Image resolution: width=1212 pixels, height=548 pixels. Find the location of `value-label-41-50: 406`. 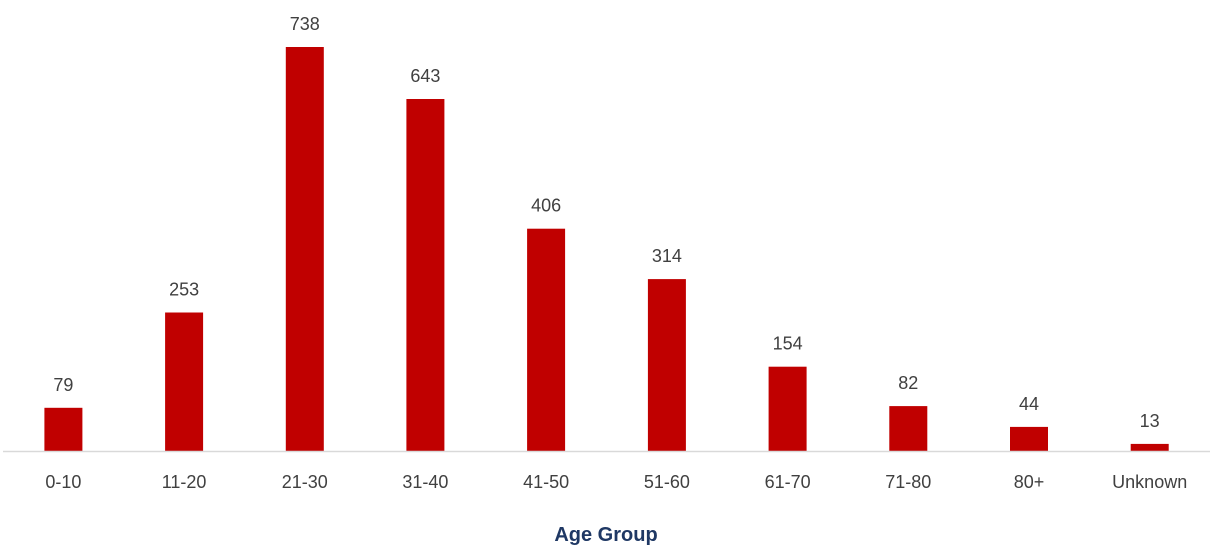

value-label-41-50: 406 is located at coordinates (546, 206).